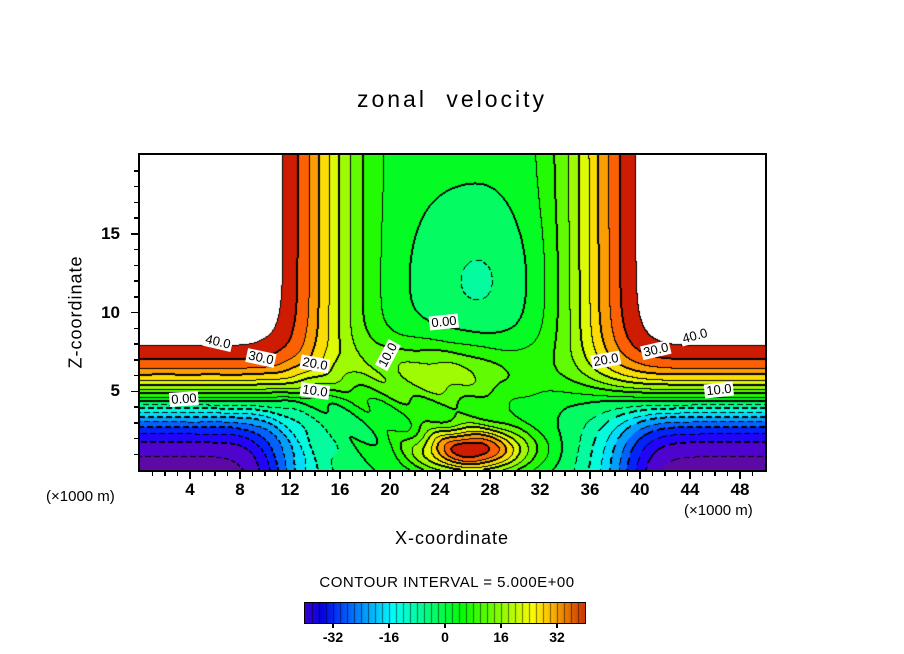 The image size is (904, 654). Describe the element at coordinates (740, 489) in the screenshot. I see `x-tick-label: 48` at that location.